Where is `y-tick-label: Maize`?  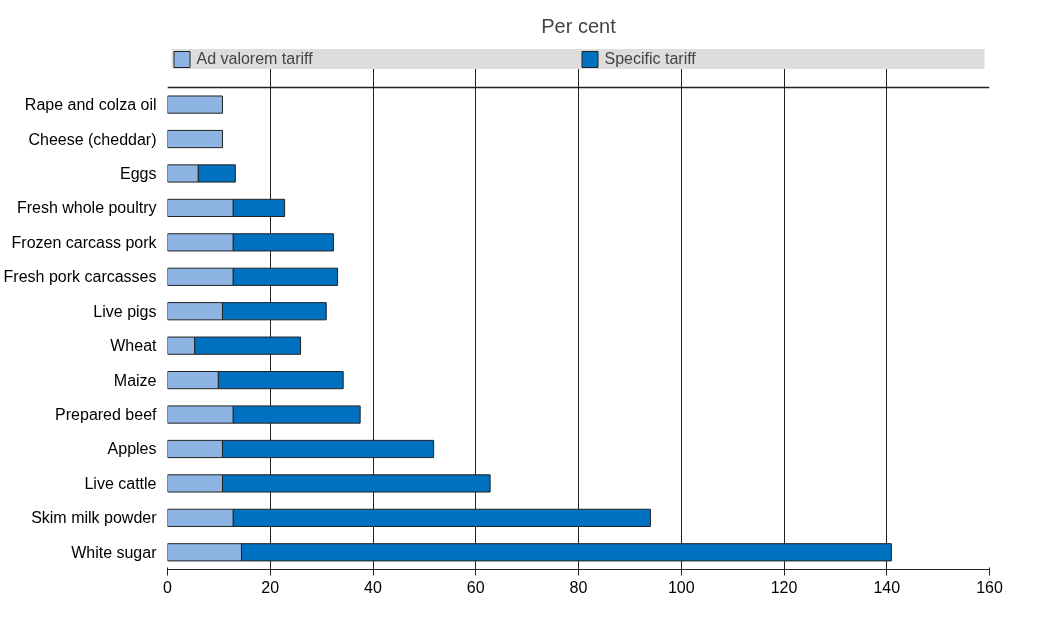 y-tick-label: Maize is located at coordinates (135, 380).